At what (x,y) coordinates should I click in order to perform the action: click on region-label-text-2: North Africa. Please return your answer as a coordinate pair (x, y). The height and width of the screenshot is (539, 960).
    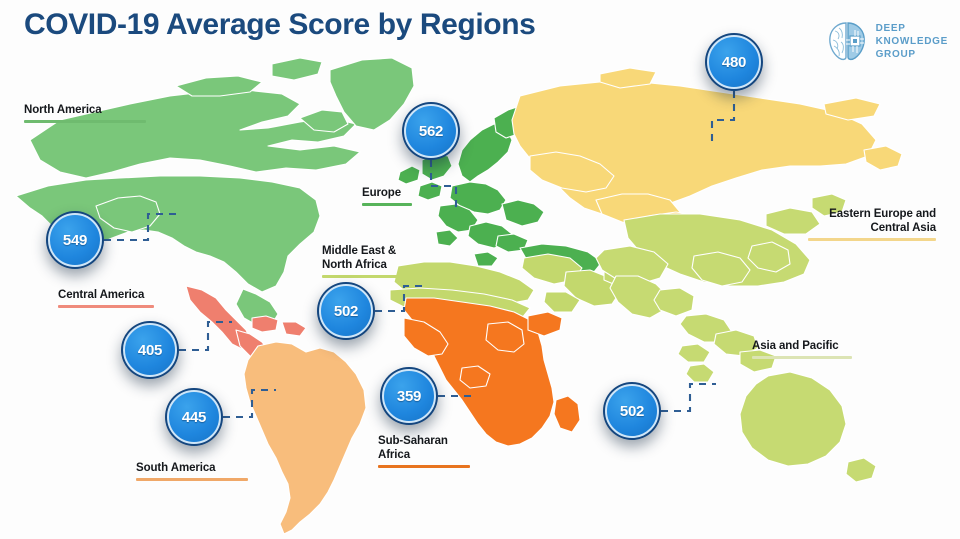
    Looking at the image, I should click on (354, 265).